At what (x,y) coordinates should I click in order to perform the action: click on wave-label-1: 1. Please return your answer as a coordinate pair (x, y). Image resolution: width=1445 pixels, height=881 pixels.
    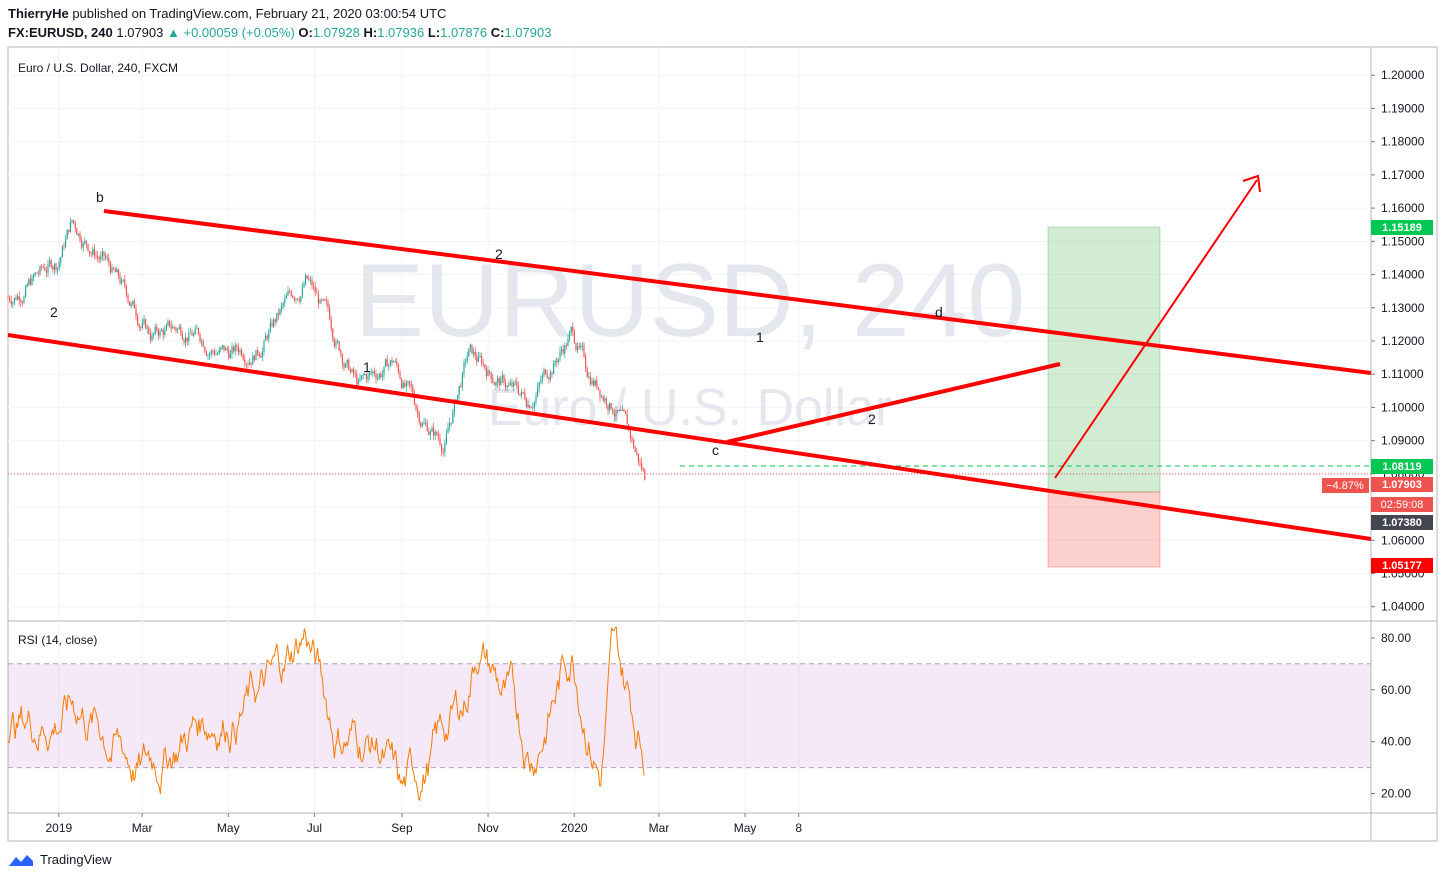
    Looking at the image, I should click on (367, 367).